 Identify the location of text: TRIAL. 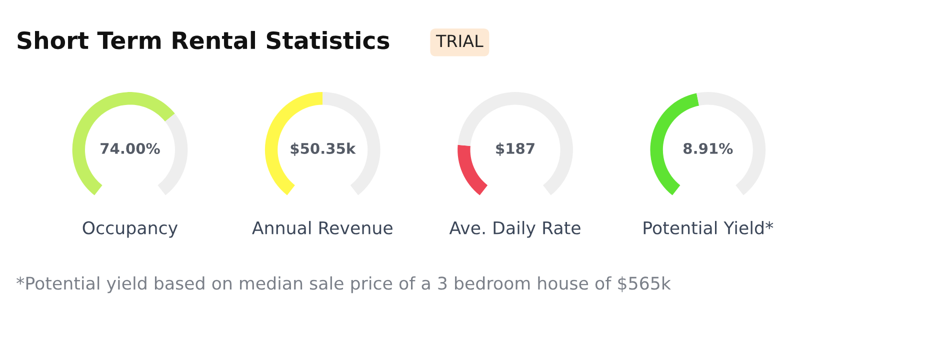
(460, 40).